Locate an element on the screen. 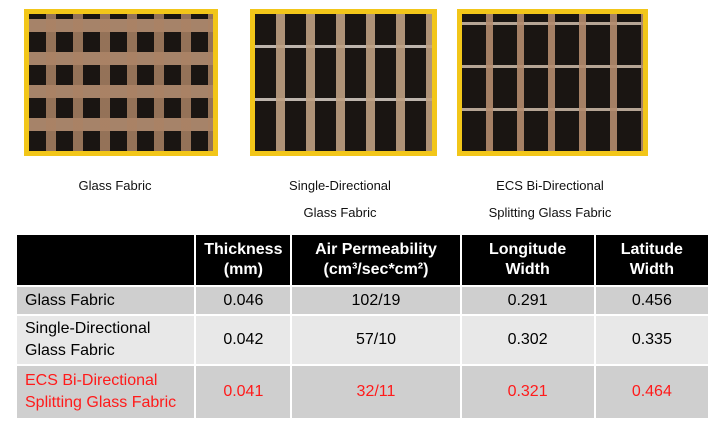 The width and height of the screenshot is (721, 437). latitude-width-cell: 0.335 is located at coordinates (652, 340).